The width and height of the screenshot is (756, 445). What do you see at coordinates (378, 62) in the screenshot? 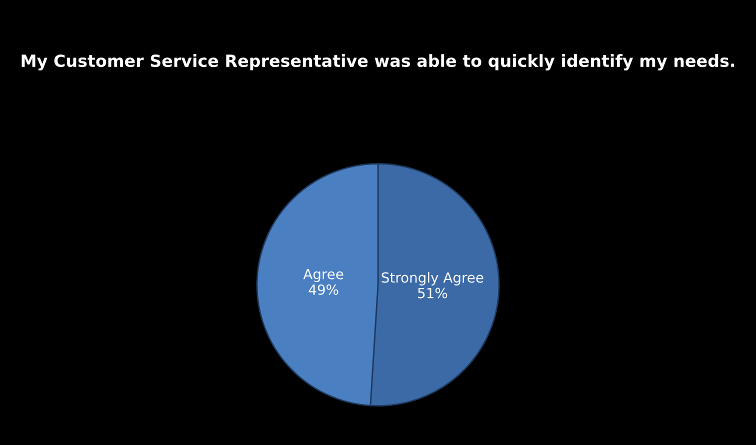
I see `chart-title: My Customer Service Representative was able to quickly identify my needs.` at bounding box center [378, 62].